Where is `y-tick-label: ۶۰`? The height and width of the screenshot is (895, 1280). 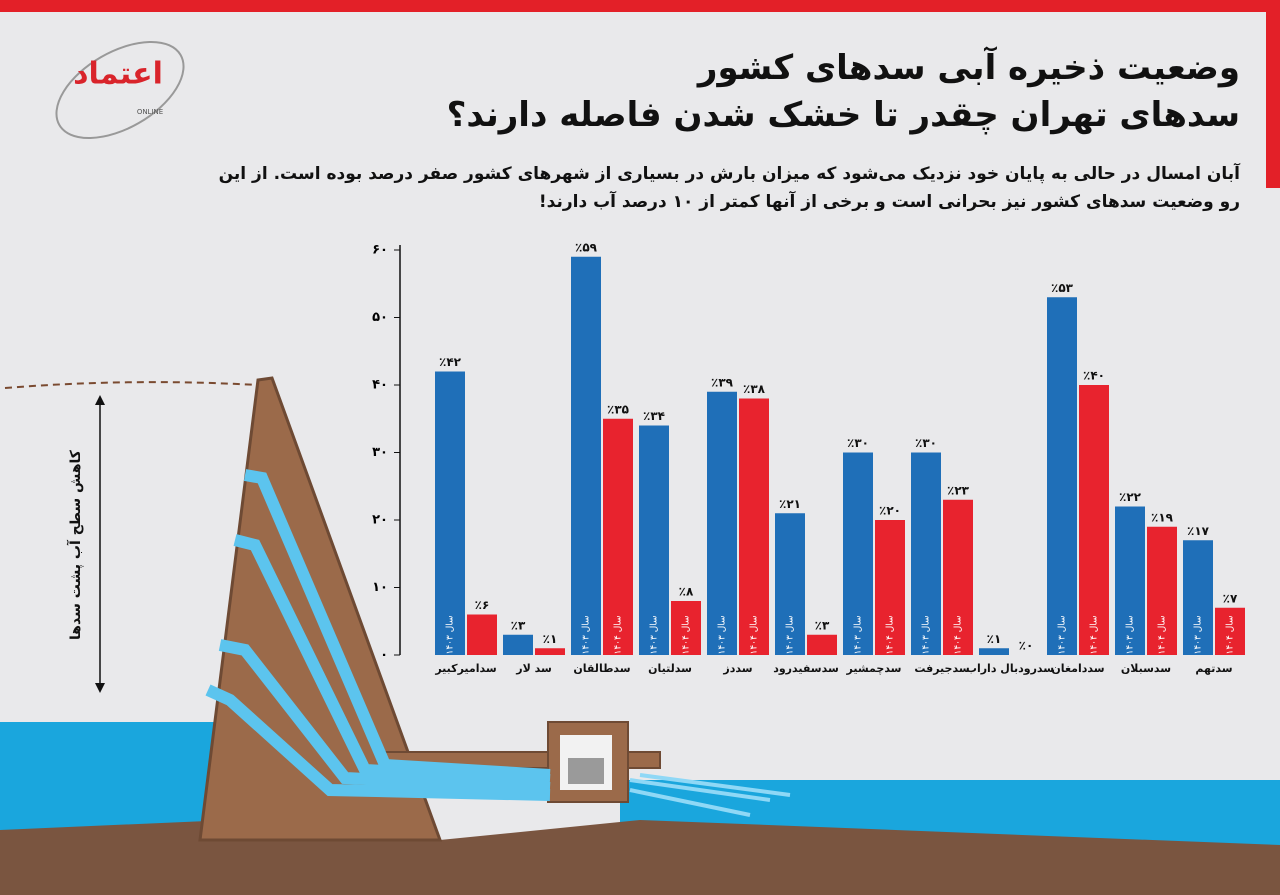 y-tick-label: ۶۰ is located at coordinates (380, 250).